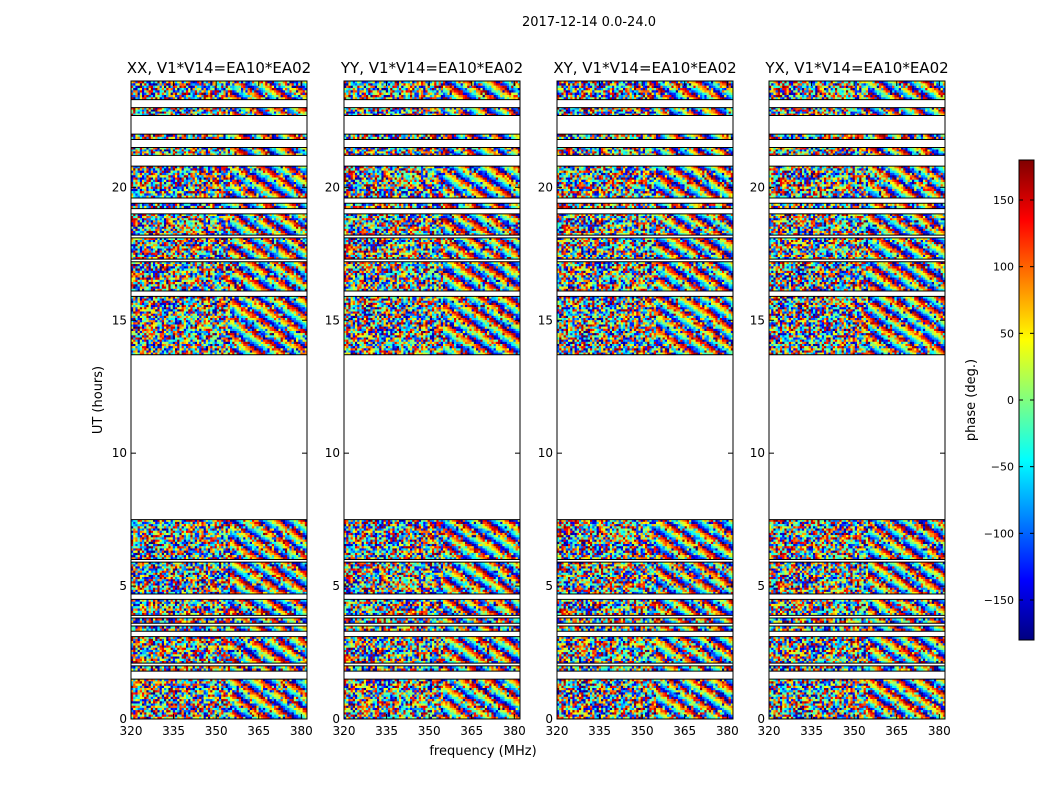 The image size is (1050, 800). What do you see at coordinates (589, 22) in the screenshot?
I see `figure-title: 2017-12-14 0.0-24.0` at bounding box center [589, 22].